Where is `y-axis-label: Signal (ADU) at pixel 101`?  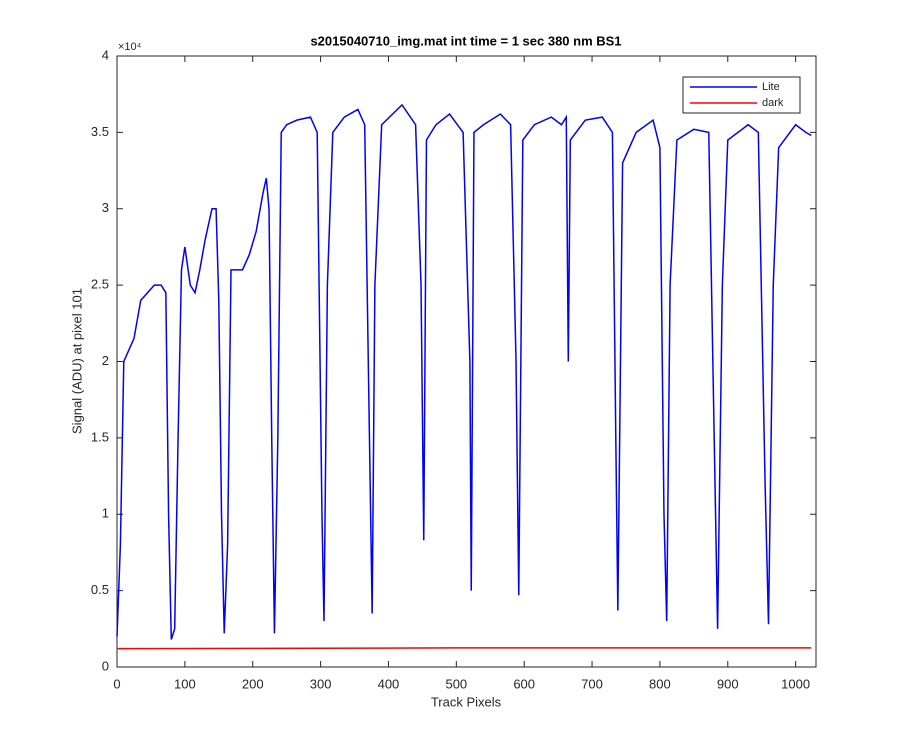 y-axis-label: Signal (ADU) at pixel 101 is located at coordinates (76, 361).